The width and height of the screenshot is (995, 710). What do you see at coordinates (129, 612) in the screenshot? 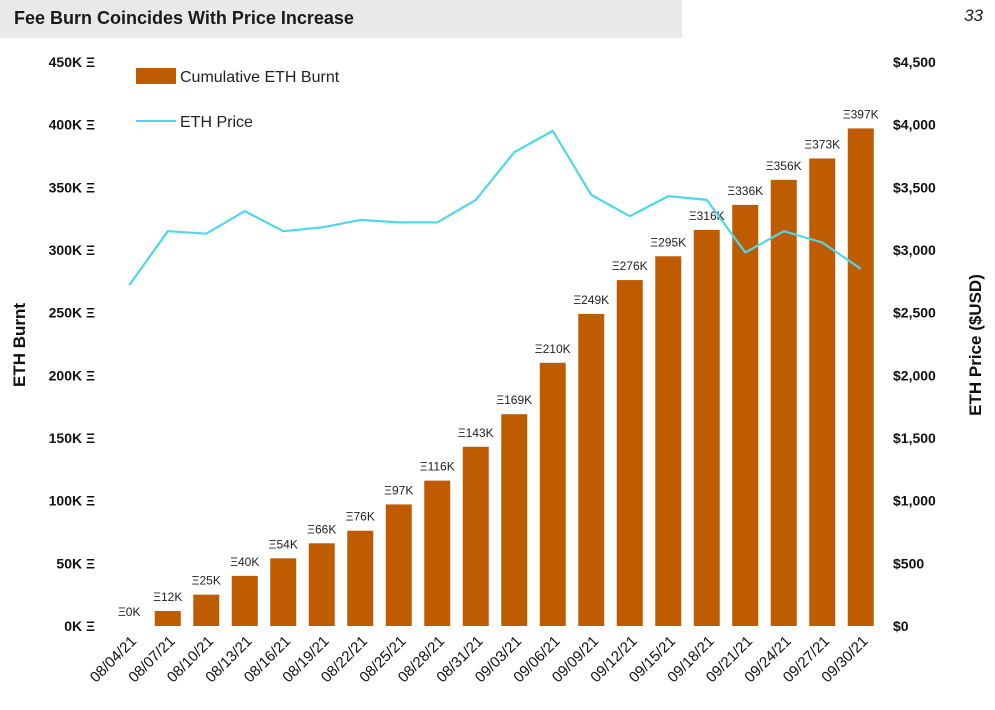
I see `bar-data-label: Ξ0K` at bounding box center [129, 612].